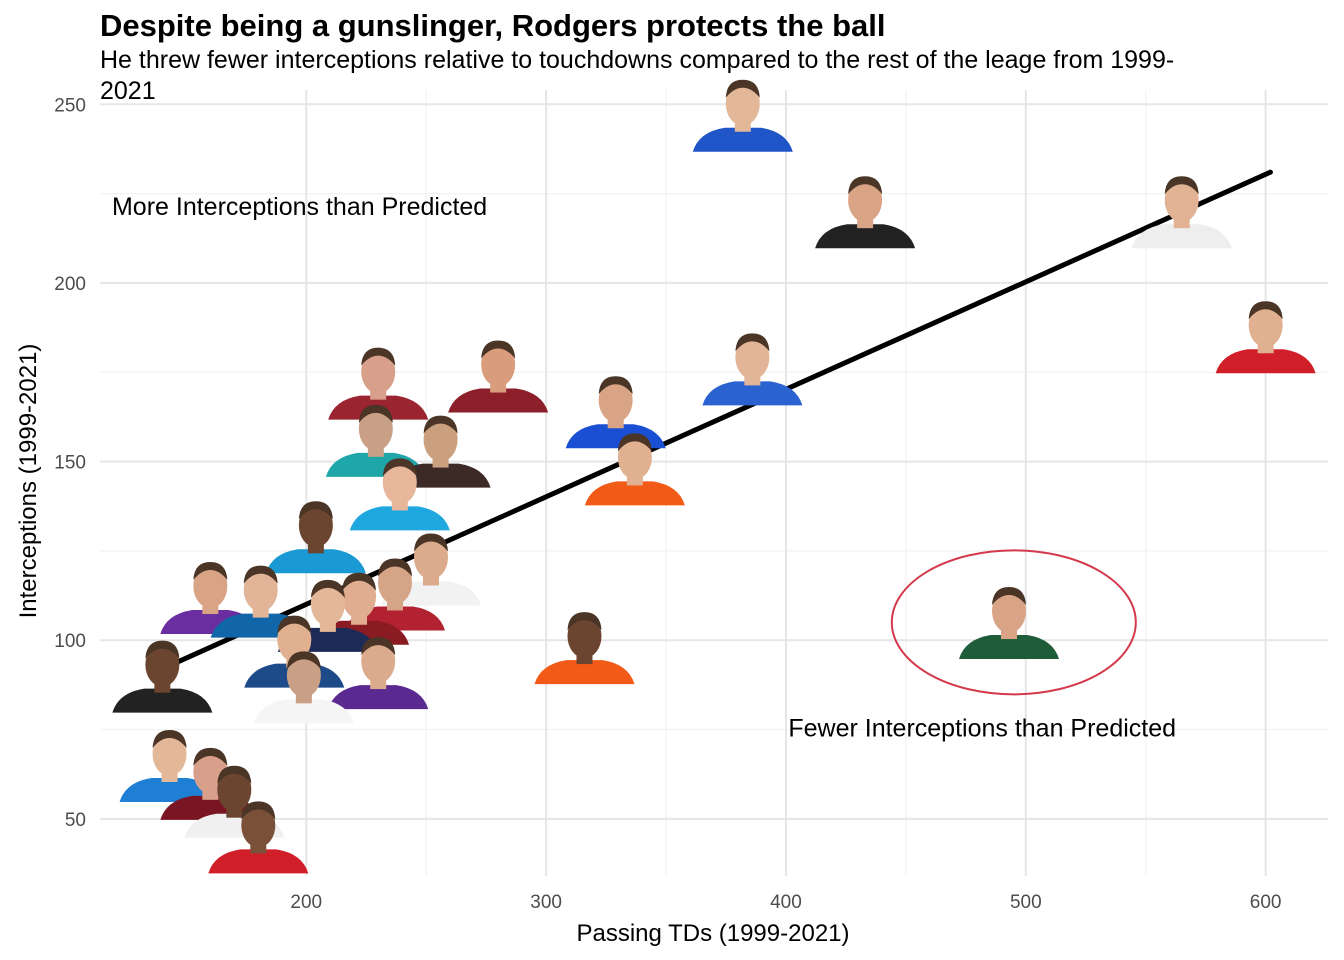 The width and height of the screenshot is (1344, 960). I want to click on y-tick-label: 250, so click(70, 105).